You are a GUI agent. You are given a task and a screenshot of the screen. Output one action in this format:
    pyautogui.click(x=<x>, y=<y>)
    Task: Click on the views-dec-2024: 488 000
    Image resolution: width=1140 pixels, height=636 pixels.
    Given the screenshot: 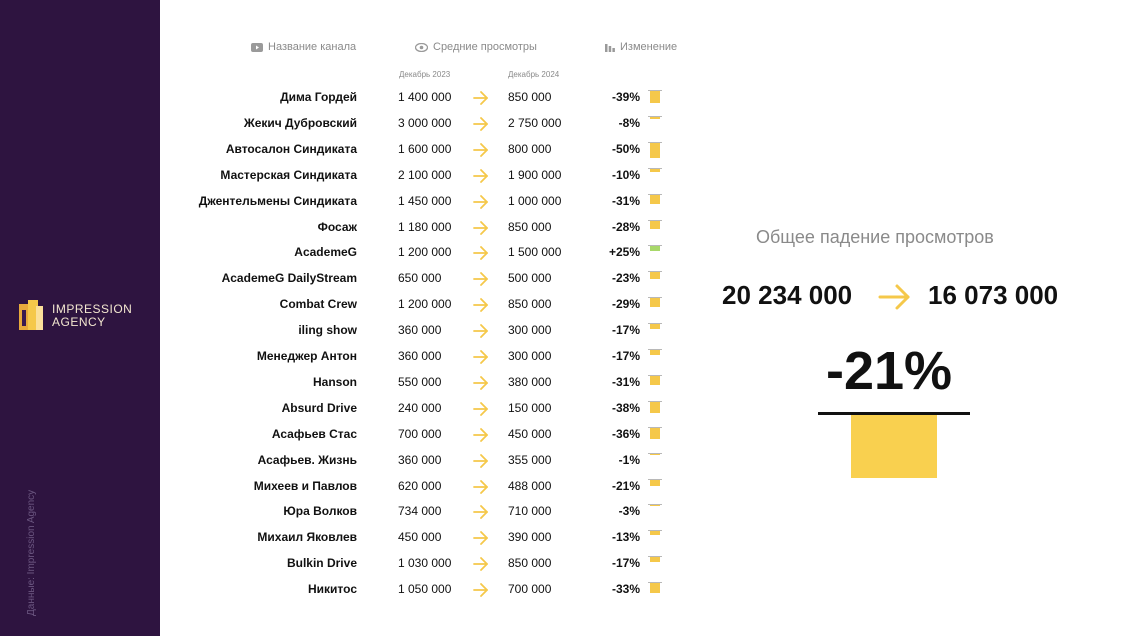 What is the action you would take?
    pyautogui.click(x=530, y=485)
    